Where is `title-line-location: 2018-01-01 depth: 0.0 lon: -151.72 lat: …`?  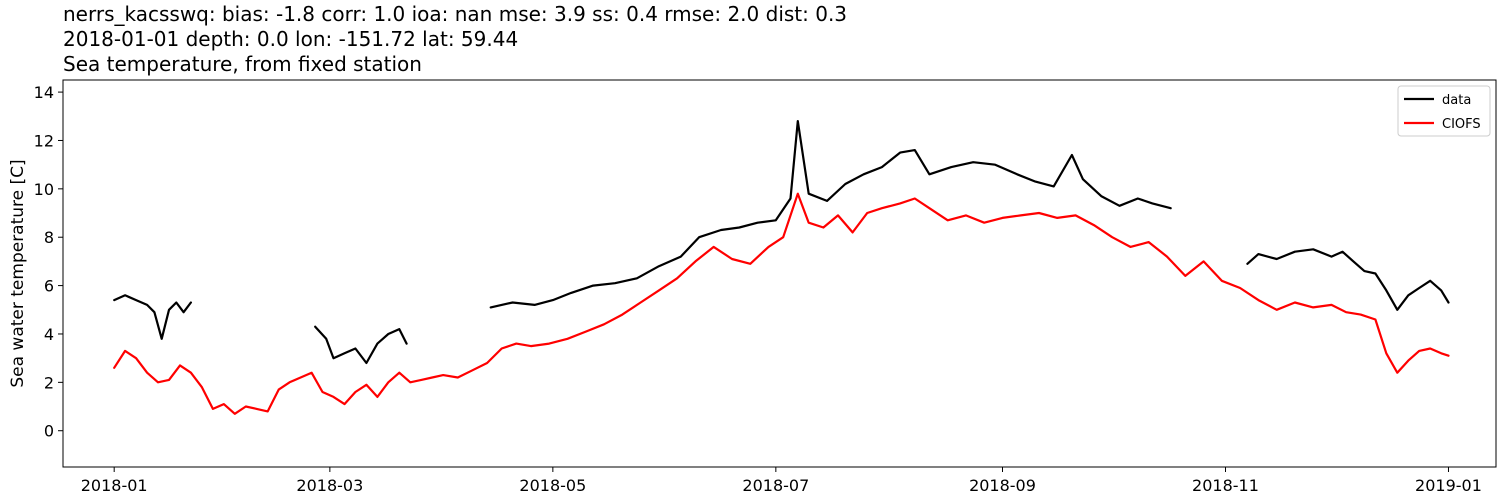
title-line-location: 2018-01-01 depth: 0.0 lon: -151.72 lat: … is located at coordinates (291, 39).